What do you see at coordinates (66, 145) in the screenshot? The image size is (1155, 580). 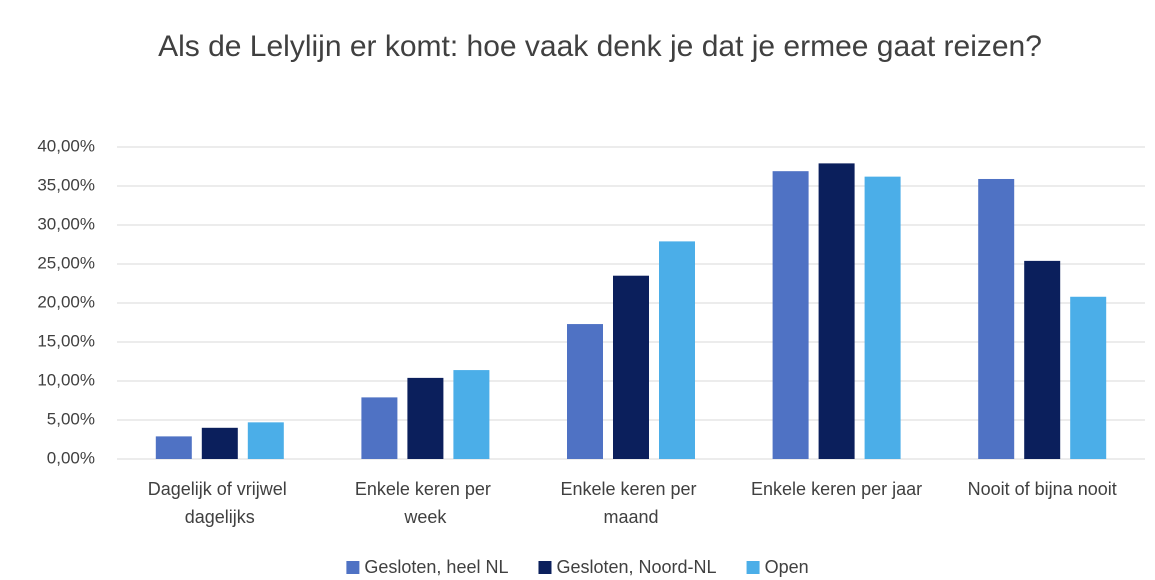 I see `y-tick-label: 40,00%` at bounding box center [66, 145].